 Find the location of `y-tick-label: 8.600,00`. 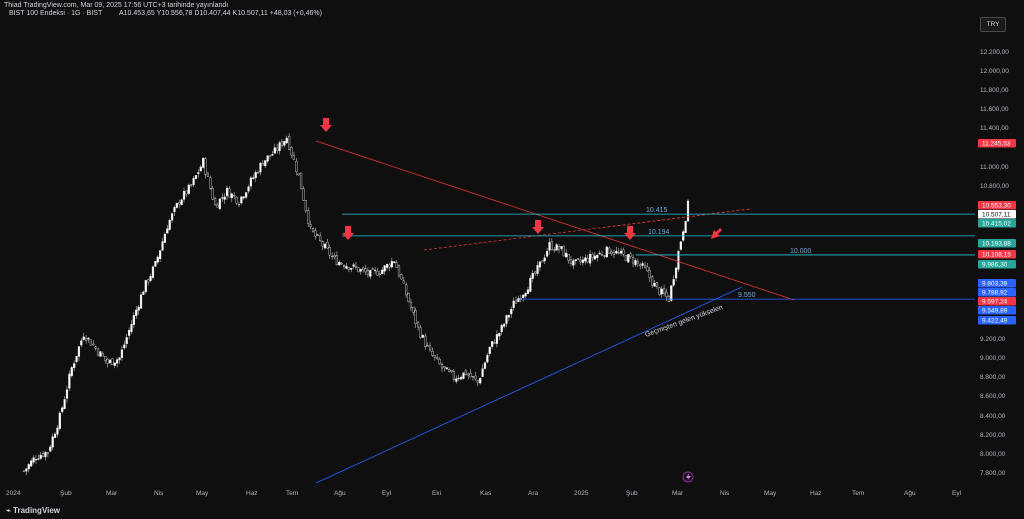

y-tick-label: 8.600,00 is located at coordinates (993, 396).